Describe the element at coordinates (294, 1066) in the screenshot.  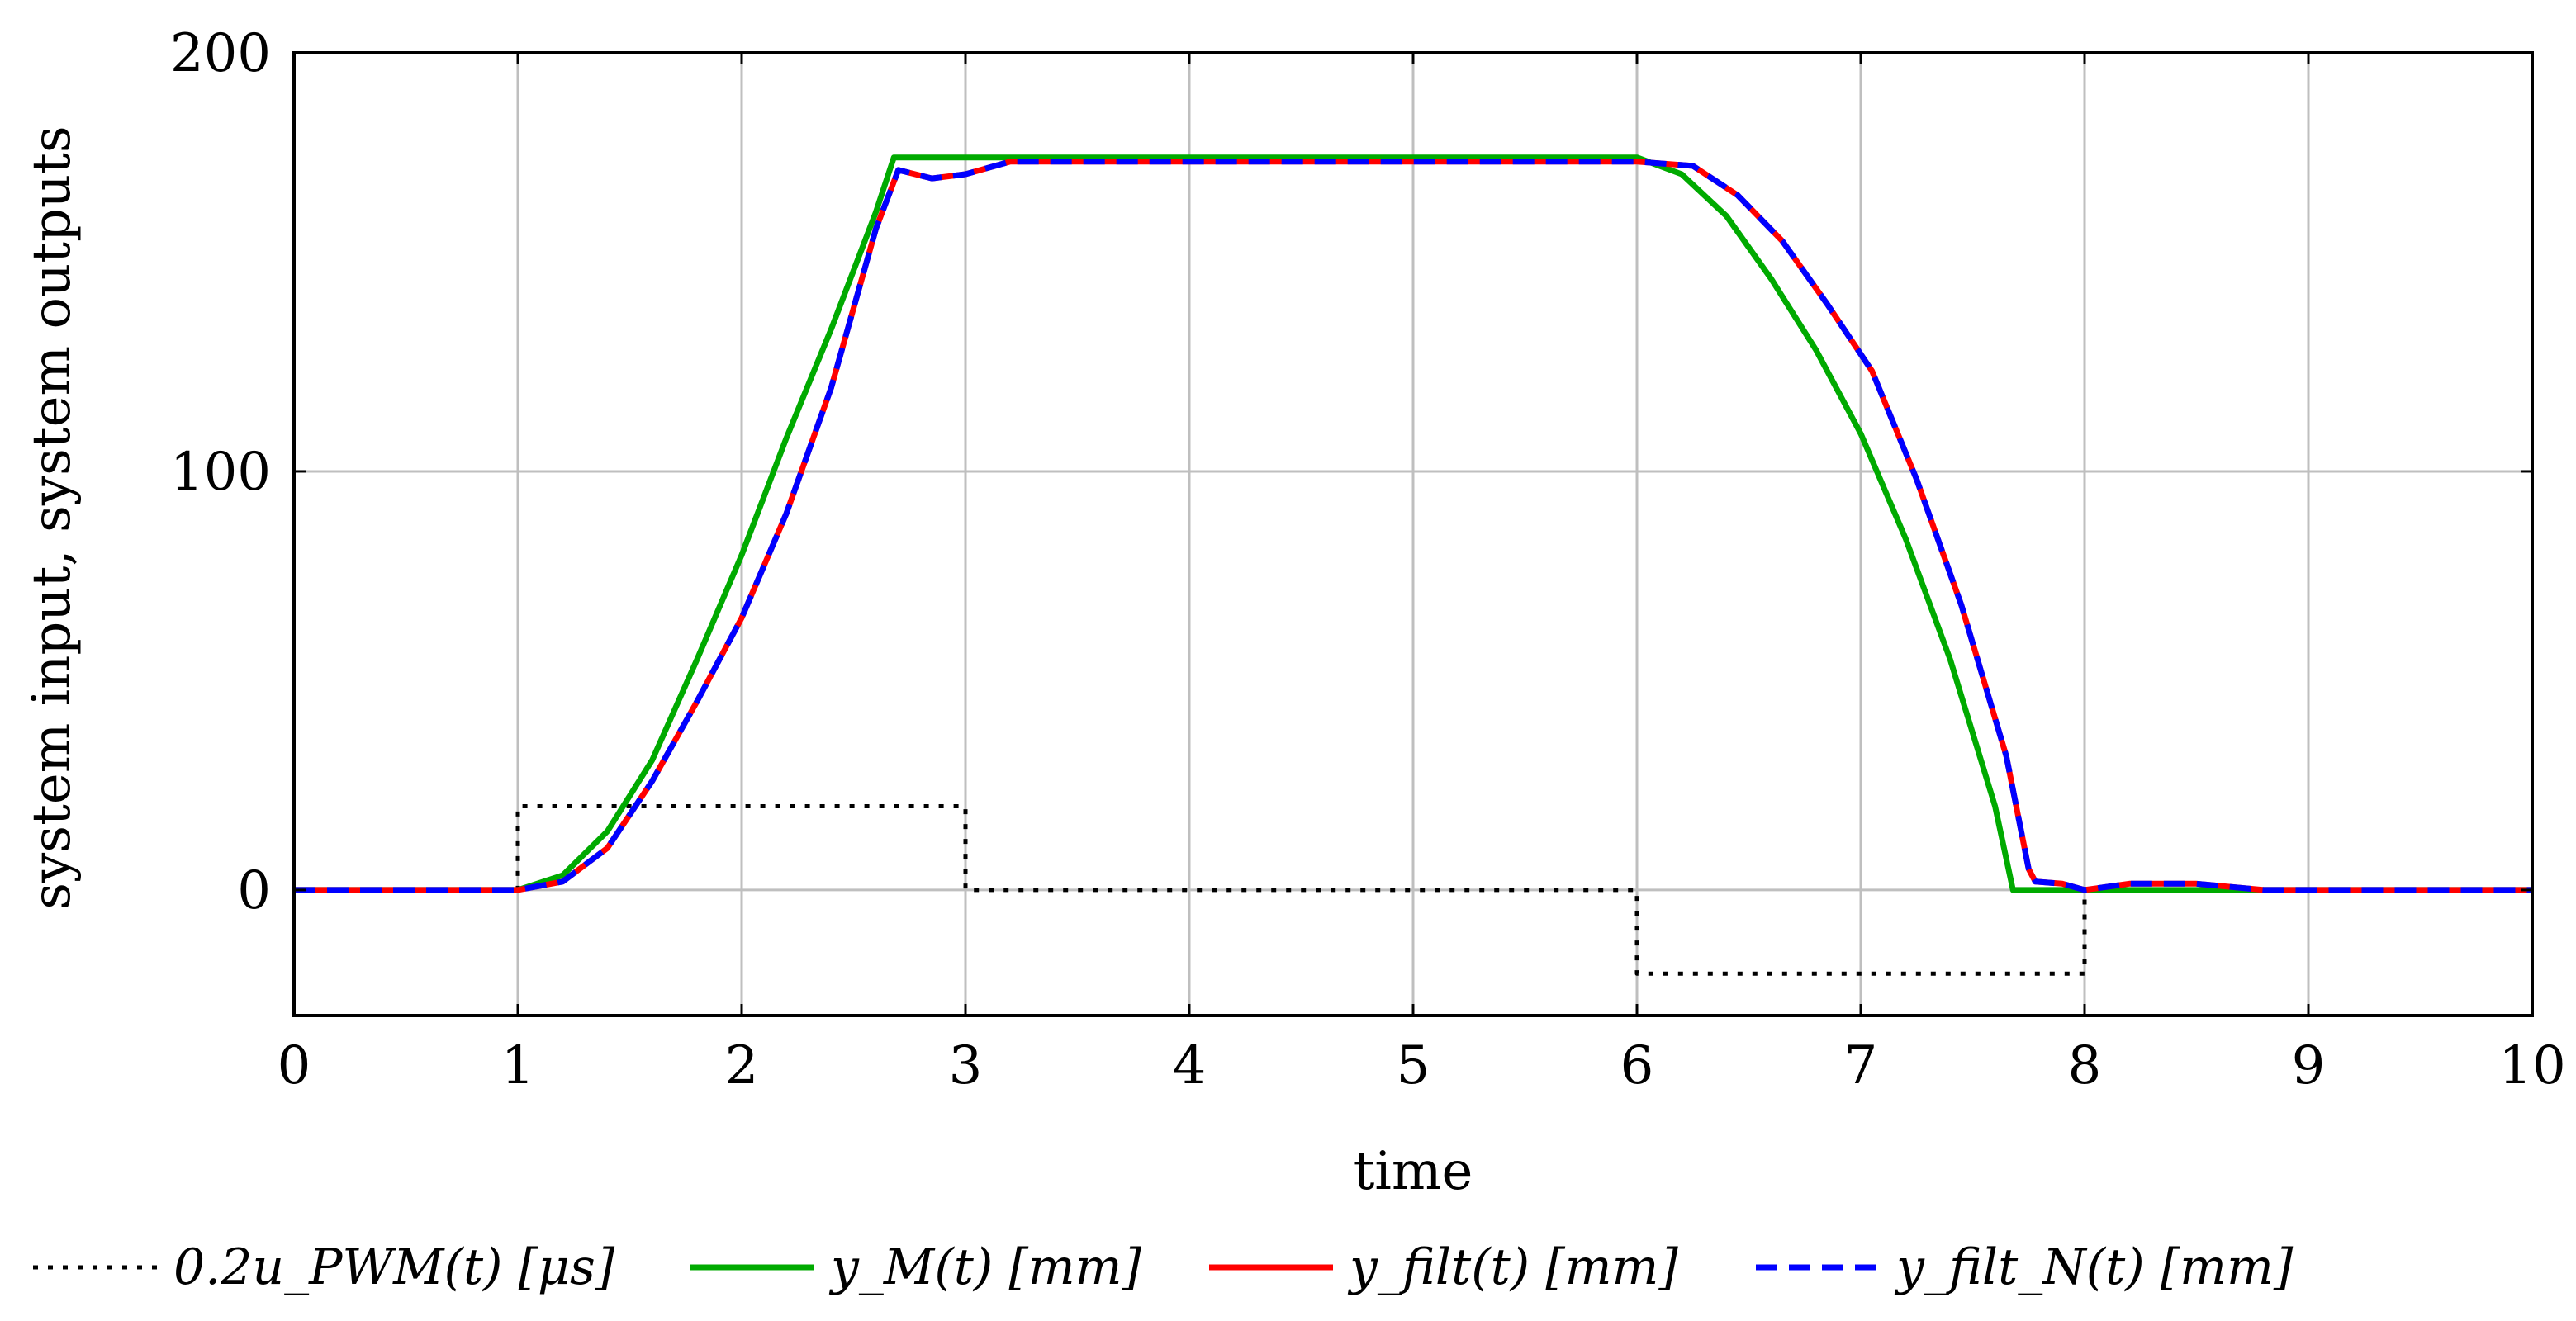
I see `x-tick-label: 0` at that location.